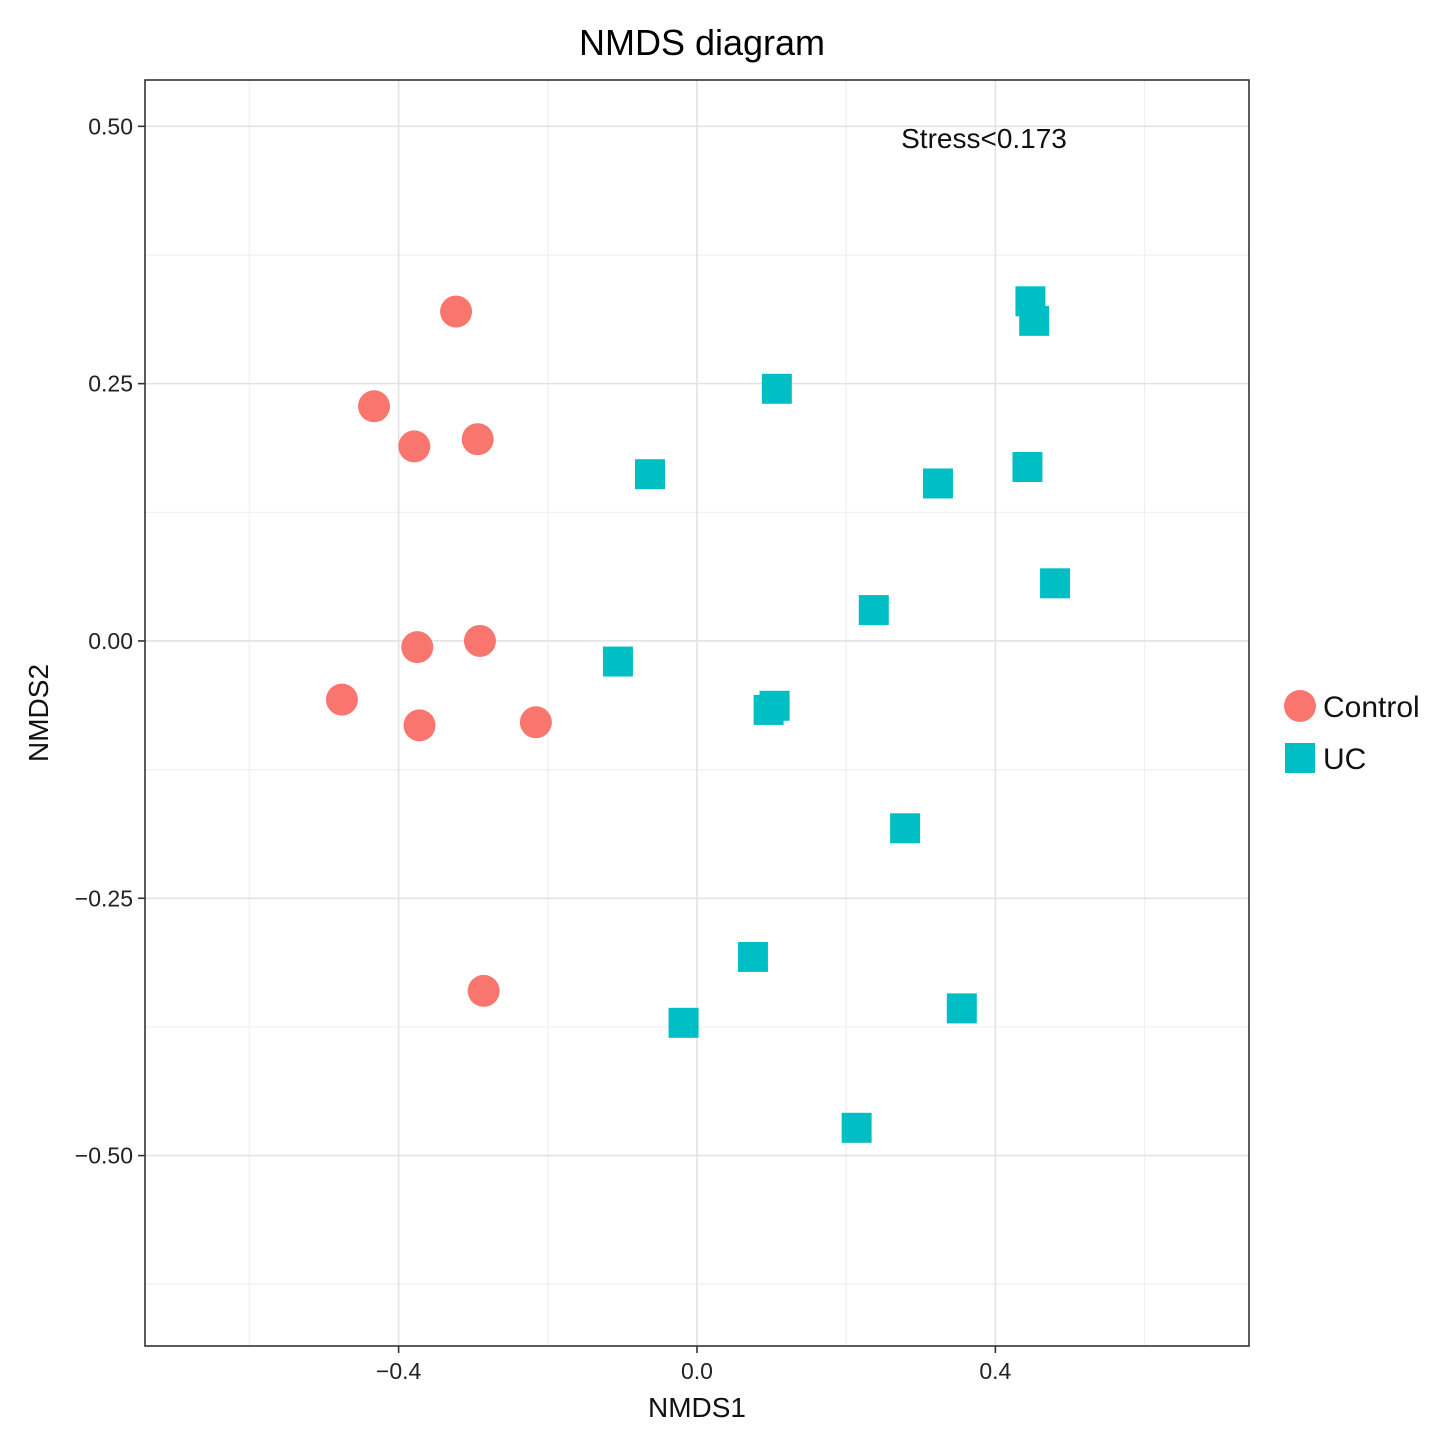 This screenshot has height=1434, width=1441. I want to click on legend-control-label: Control, so click(1371, 707).